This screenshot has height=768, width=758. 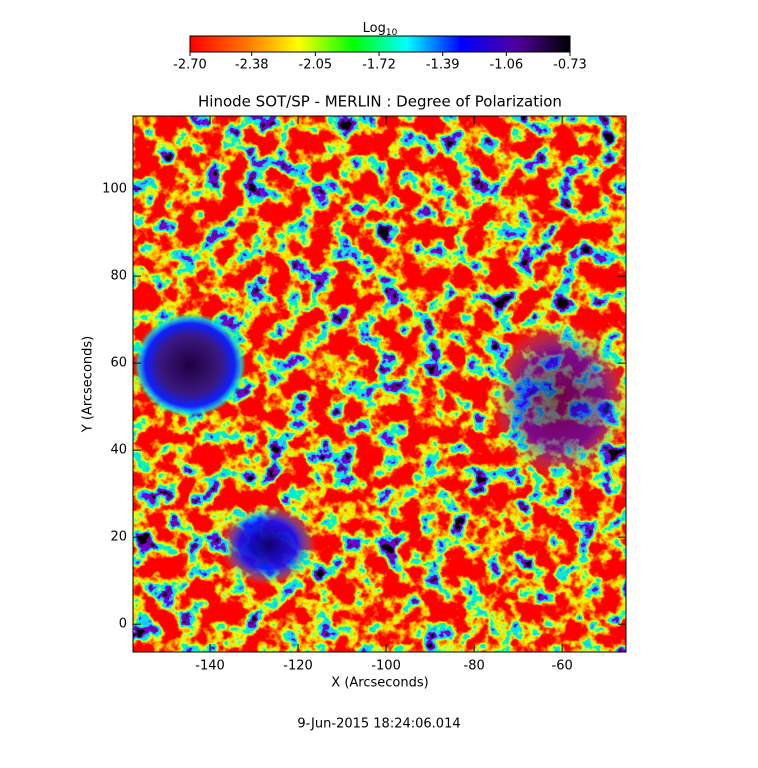 I want to click on colorbar-tick-label: -1.72, so click(x=379, y=65).